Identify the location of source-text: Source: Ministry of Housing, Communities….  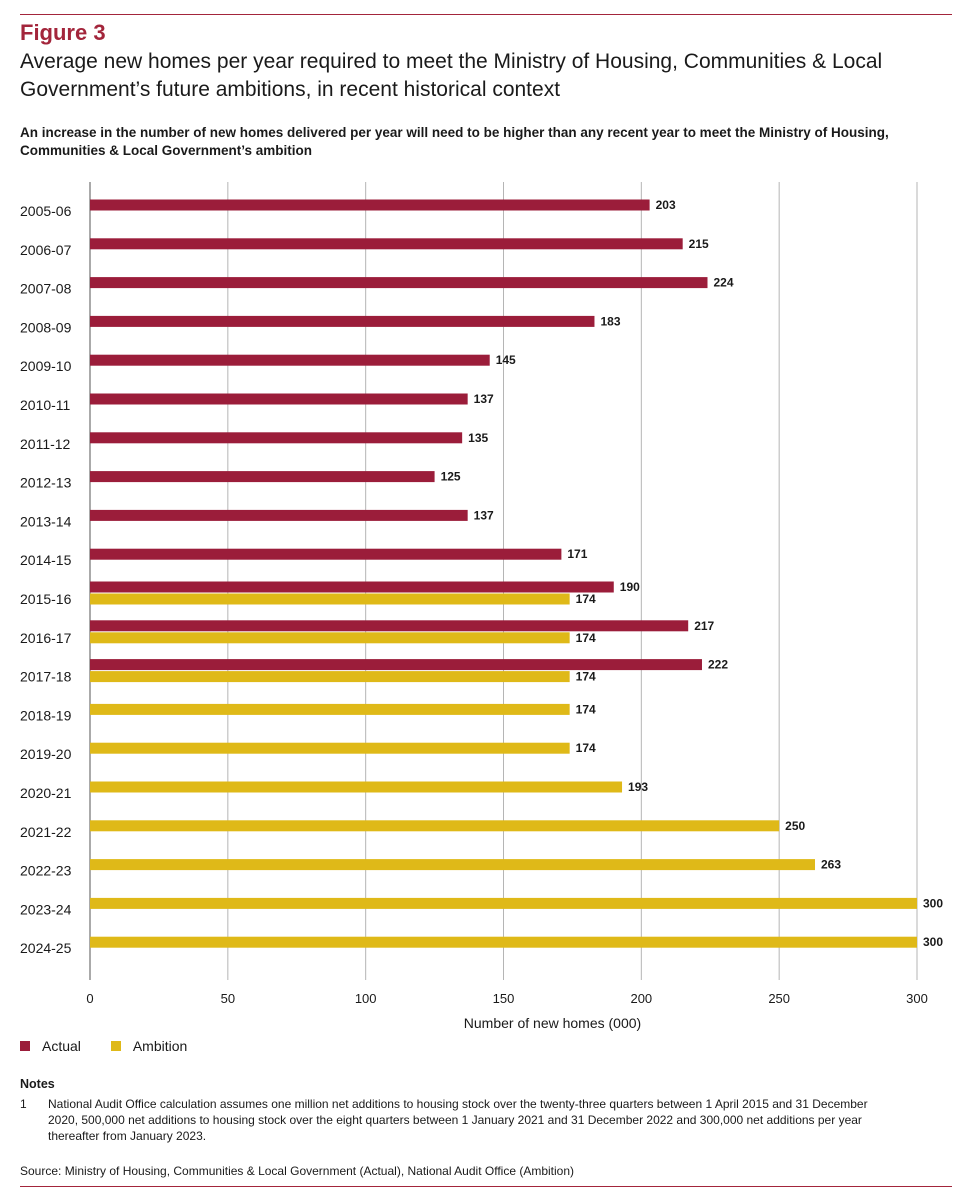
(297, 1171).